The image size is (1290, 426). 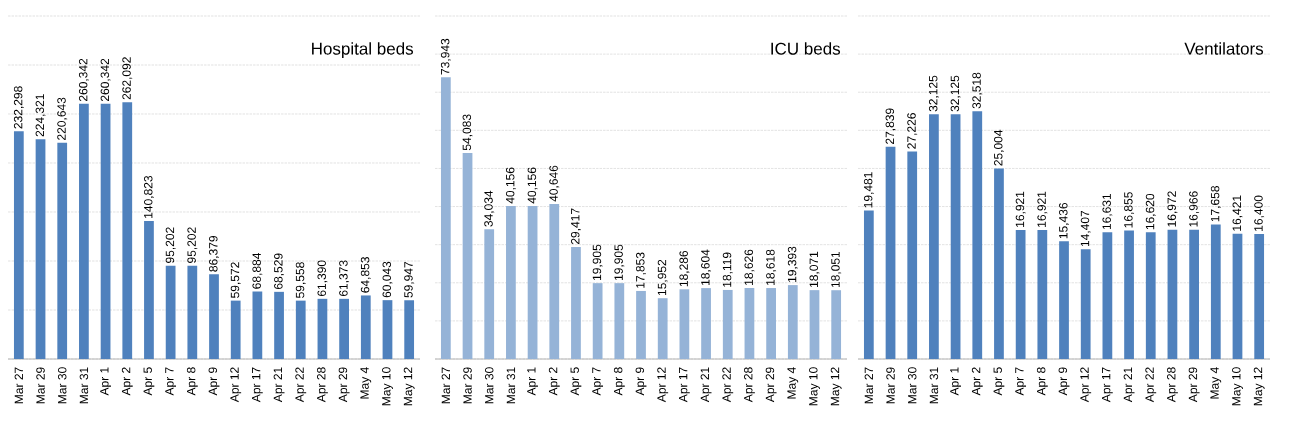 I want to click on data-label: 34,034, so click(x=489, y=208).